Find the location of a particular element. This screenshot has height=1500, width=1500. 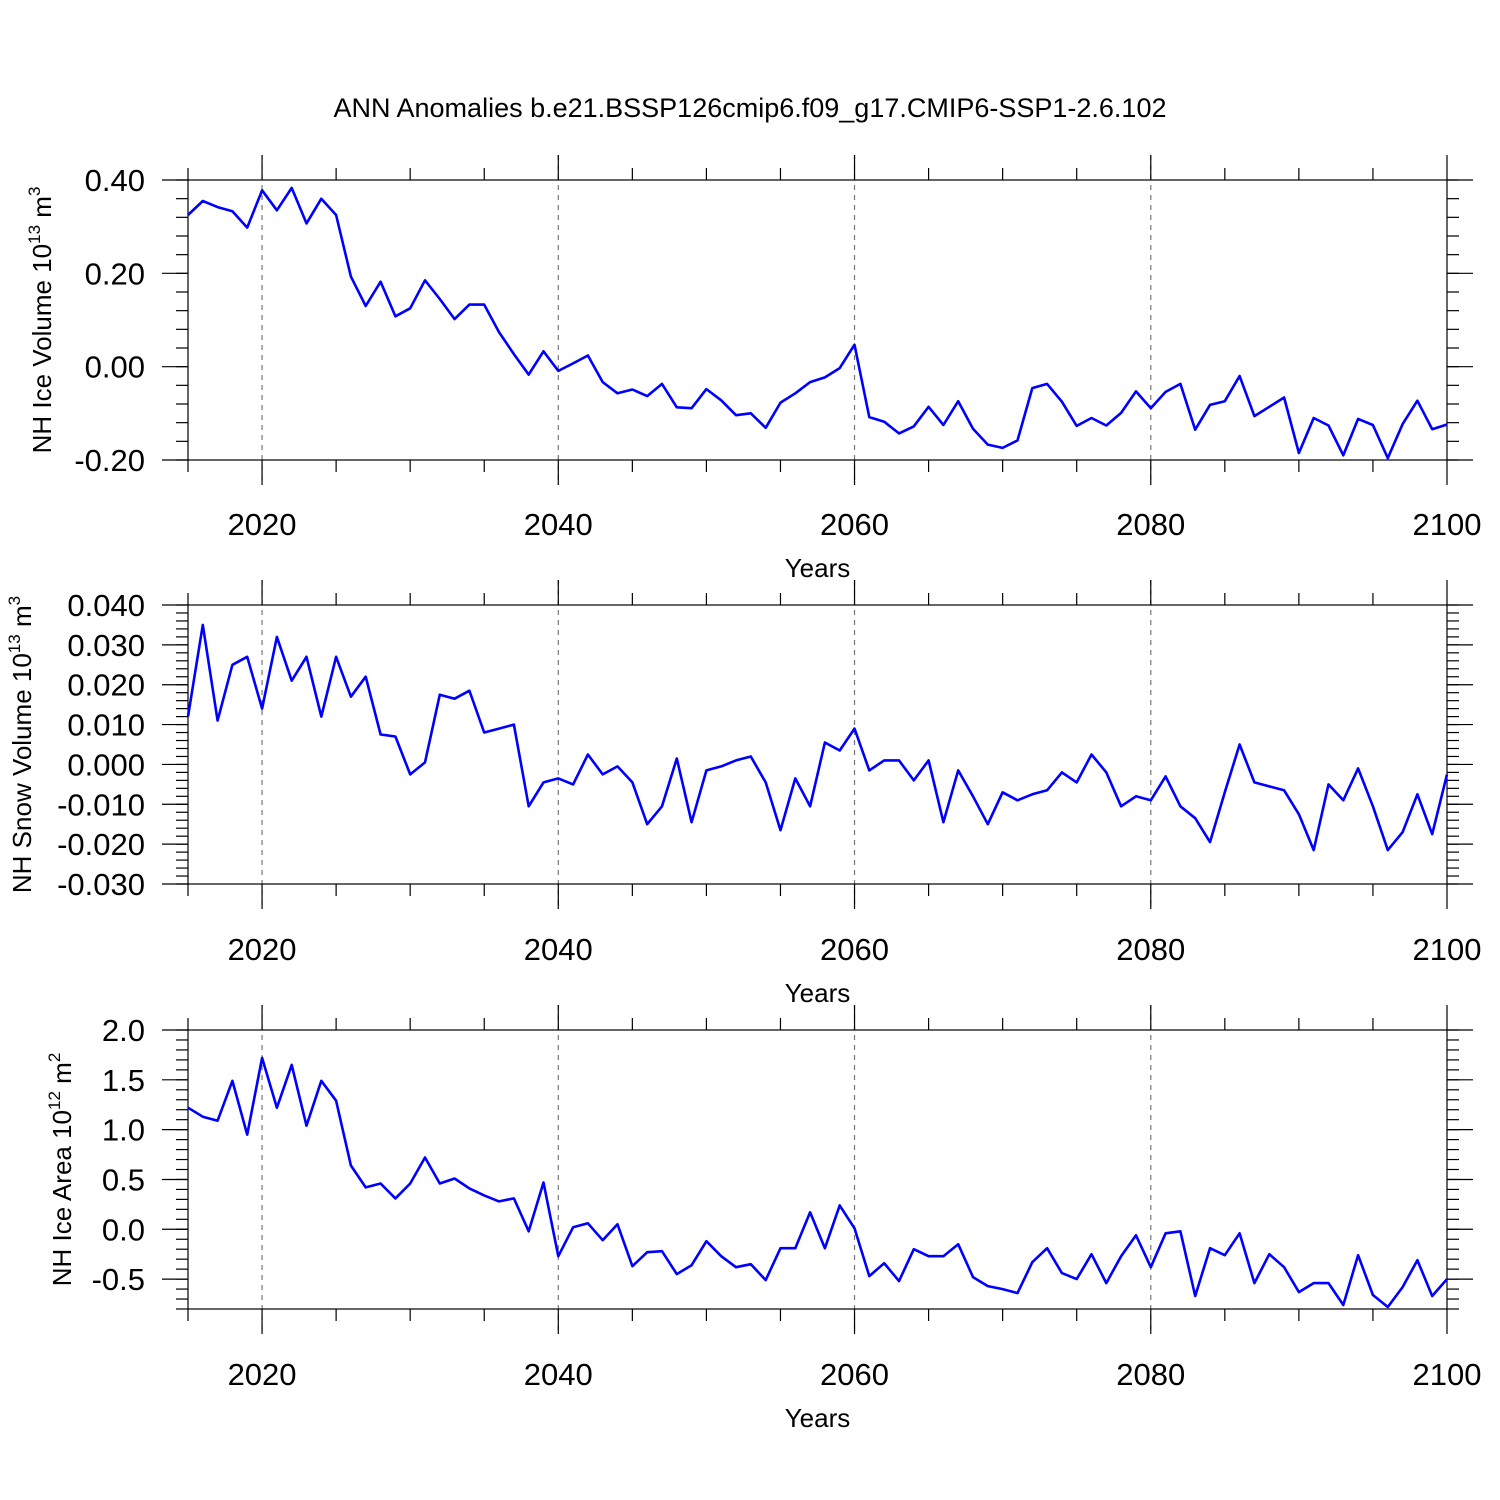

y-axis-label: NH Snow Volume 1013 m3 is located at coordinates (21, 744).